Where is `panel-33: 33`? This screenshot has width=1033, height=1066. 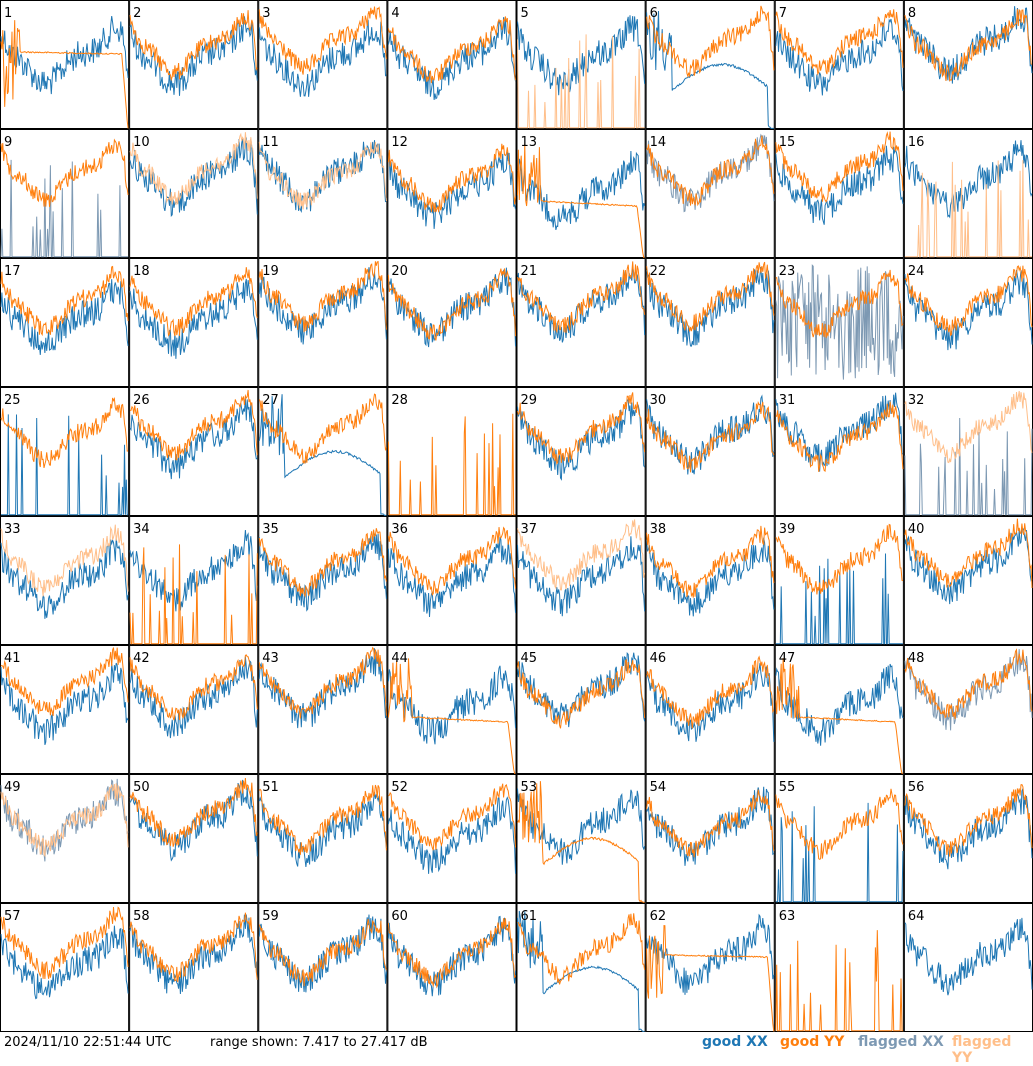
panel-33: 33 is located at coordinates (65, 580).